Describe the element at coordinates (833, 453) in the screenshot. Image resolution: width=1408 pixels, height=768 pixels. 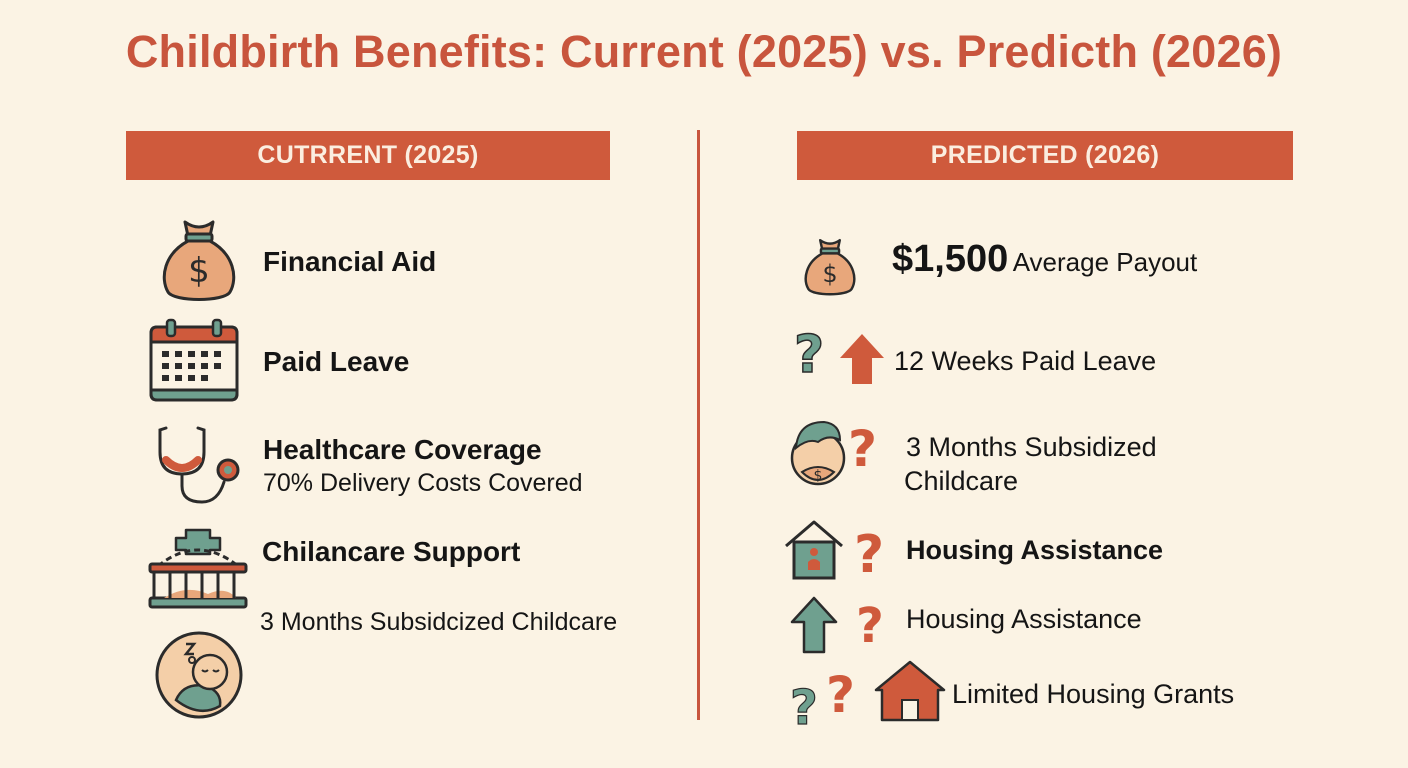
I see `baby-icon: $ ?` at that location.